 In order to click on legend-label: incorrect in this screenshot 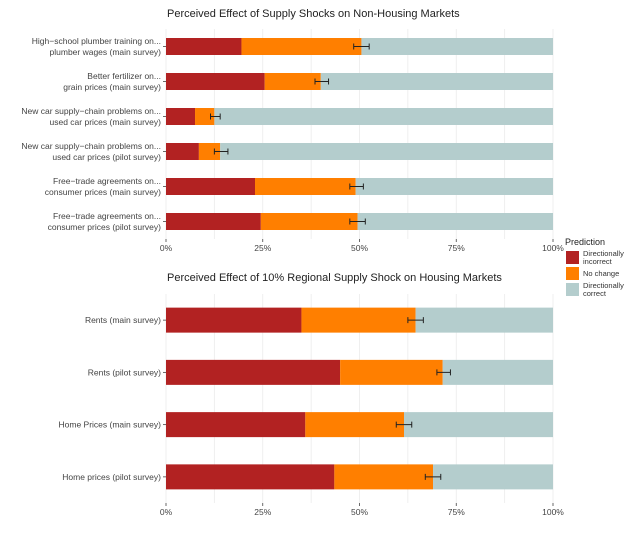, I will do `click(598, 261)`.